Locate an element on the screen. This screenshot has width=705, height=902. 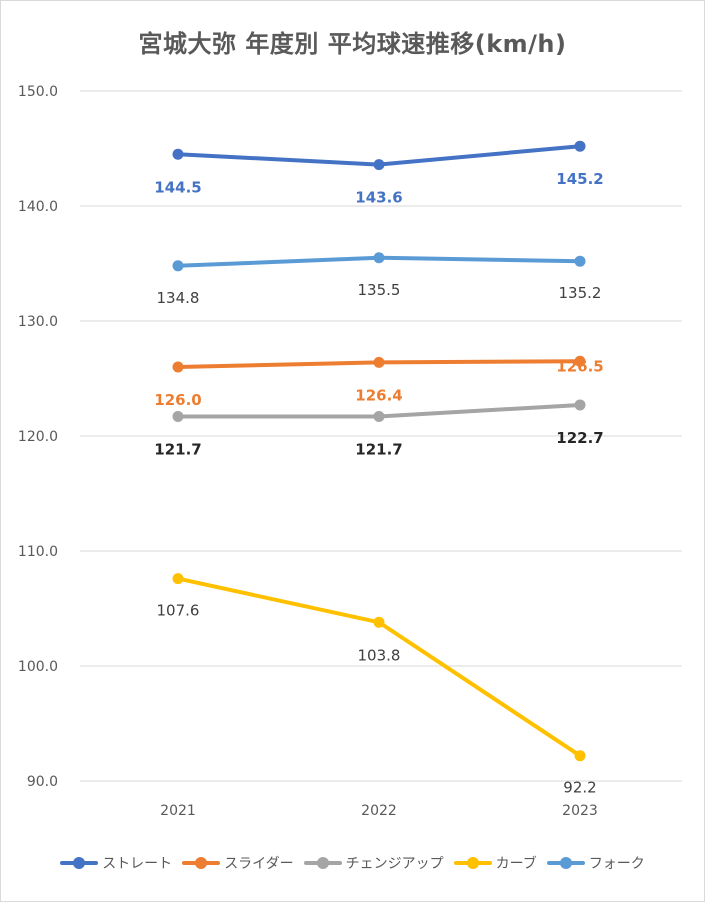
data-label: 126.4 is located at coordinates (378, 395).